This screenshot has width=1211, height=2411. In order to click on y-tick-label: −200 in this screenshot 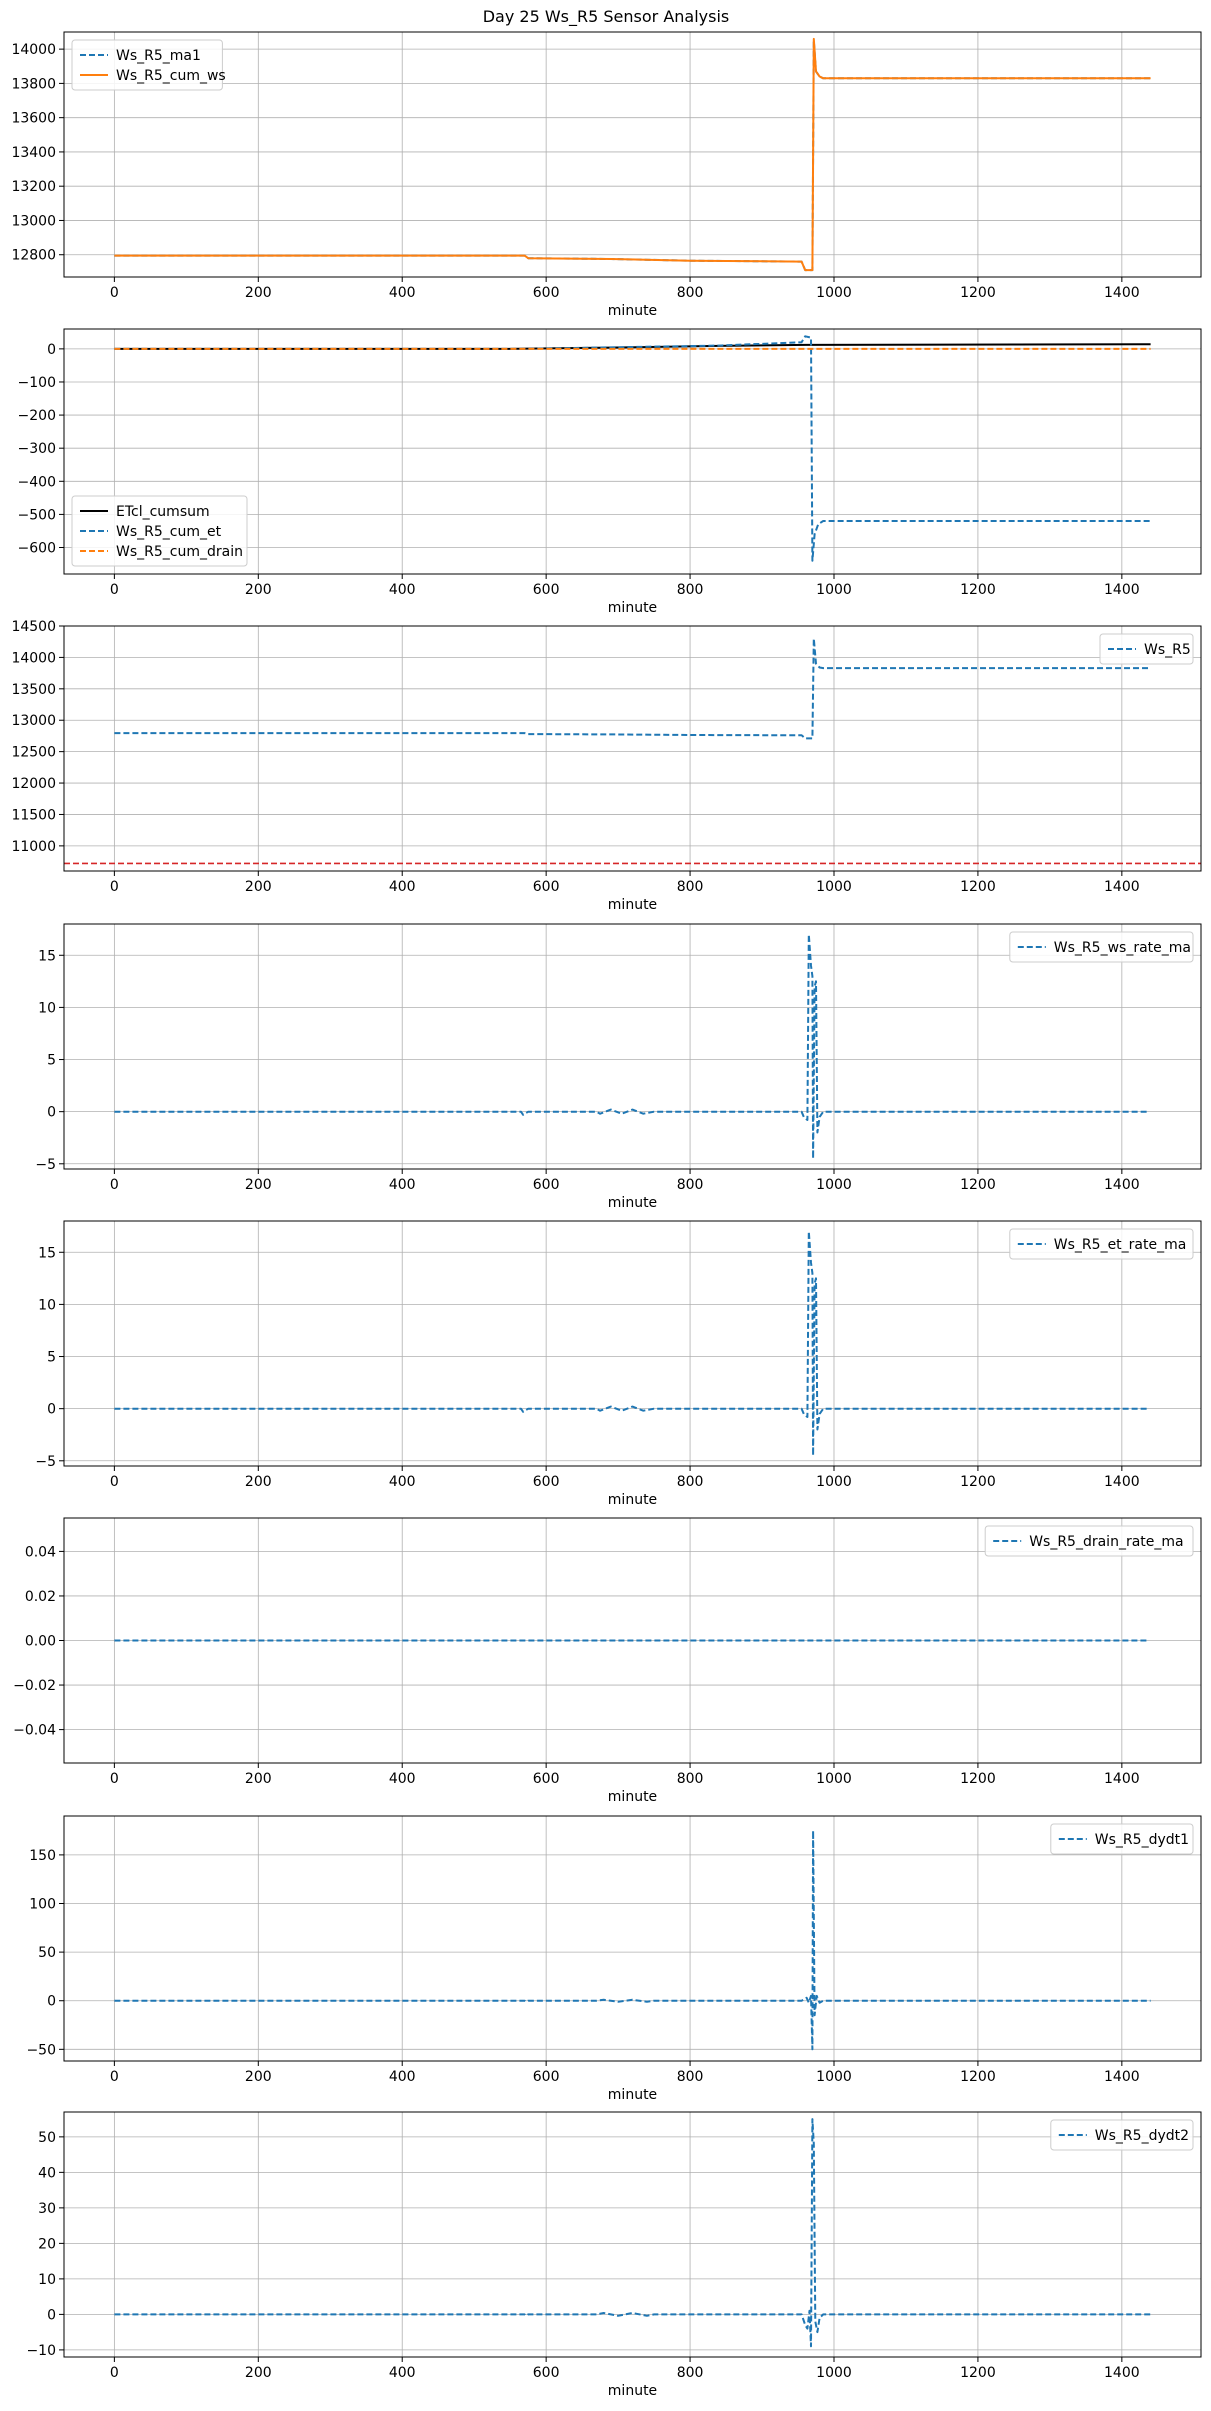, I will do `click(37, 416)`.